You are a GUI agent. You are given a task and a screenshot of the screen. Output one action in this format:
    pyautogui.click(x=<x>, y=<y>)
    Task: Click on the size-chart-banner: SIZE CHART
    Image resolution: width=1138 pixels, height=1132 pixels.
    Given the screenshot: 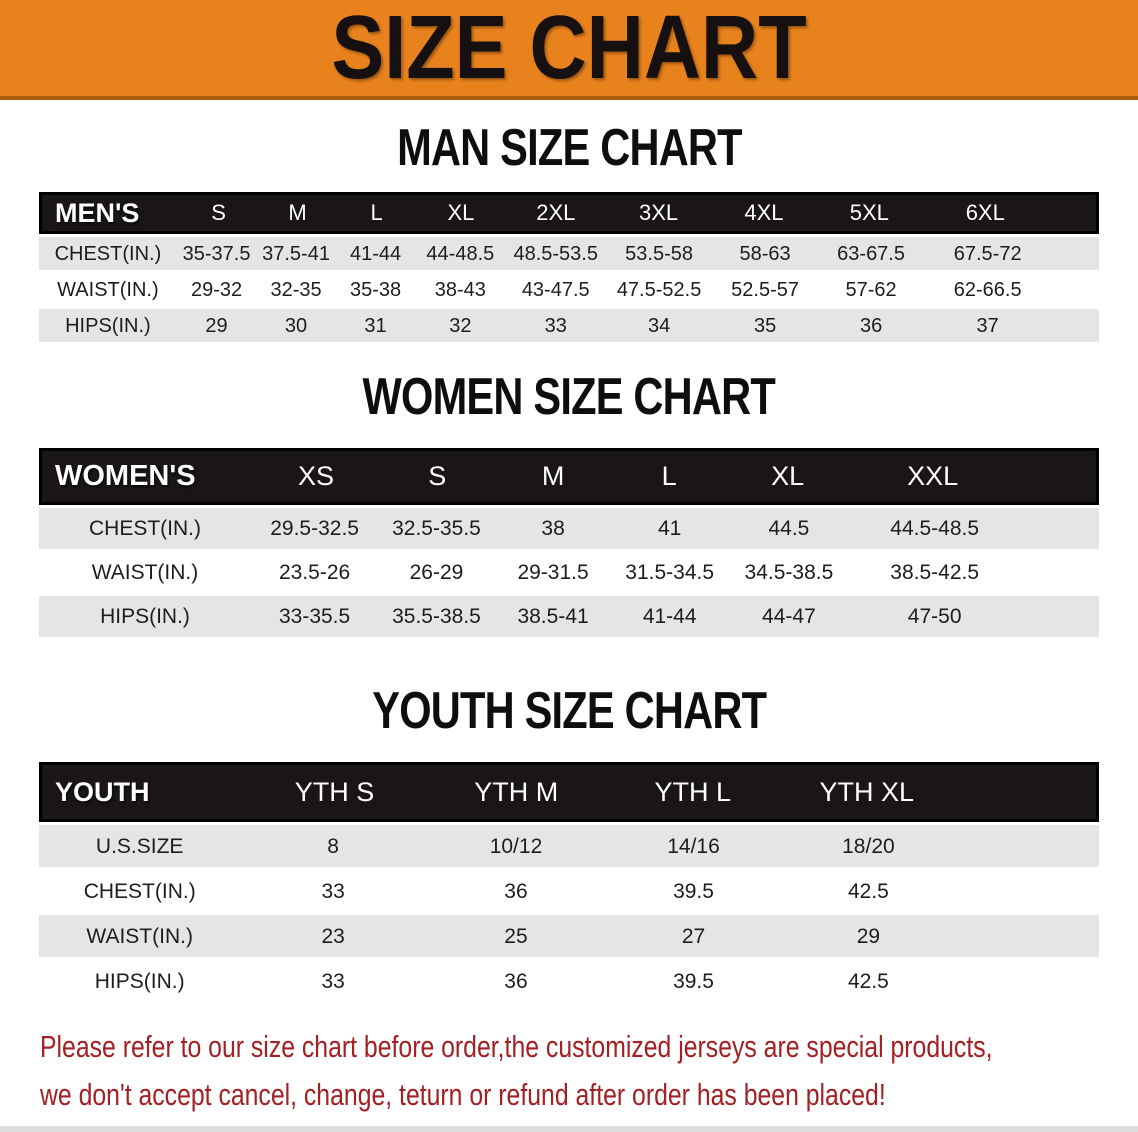 What is the action you would take?
    pyautogui.click(x=569, y=50)
    